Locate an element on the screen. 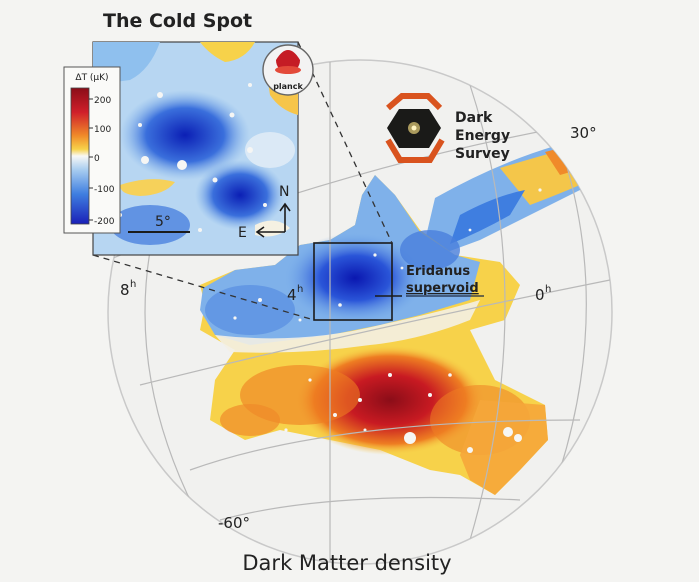 The width and height of the screenshot is (699, 582). compass-arrows is located at coordinates (273, 220).